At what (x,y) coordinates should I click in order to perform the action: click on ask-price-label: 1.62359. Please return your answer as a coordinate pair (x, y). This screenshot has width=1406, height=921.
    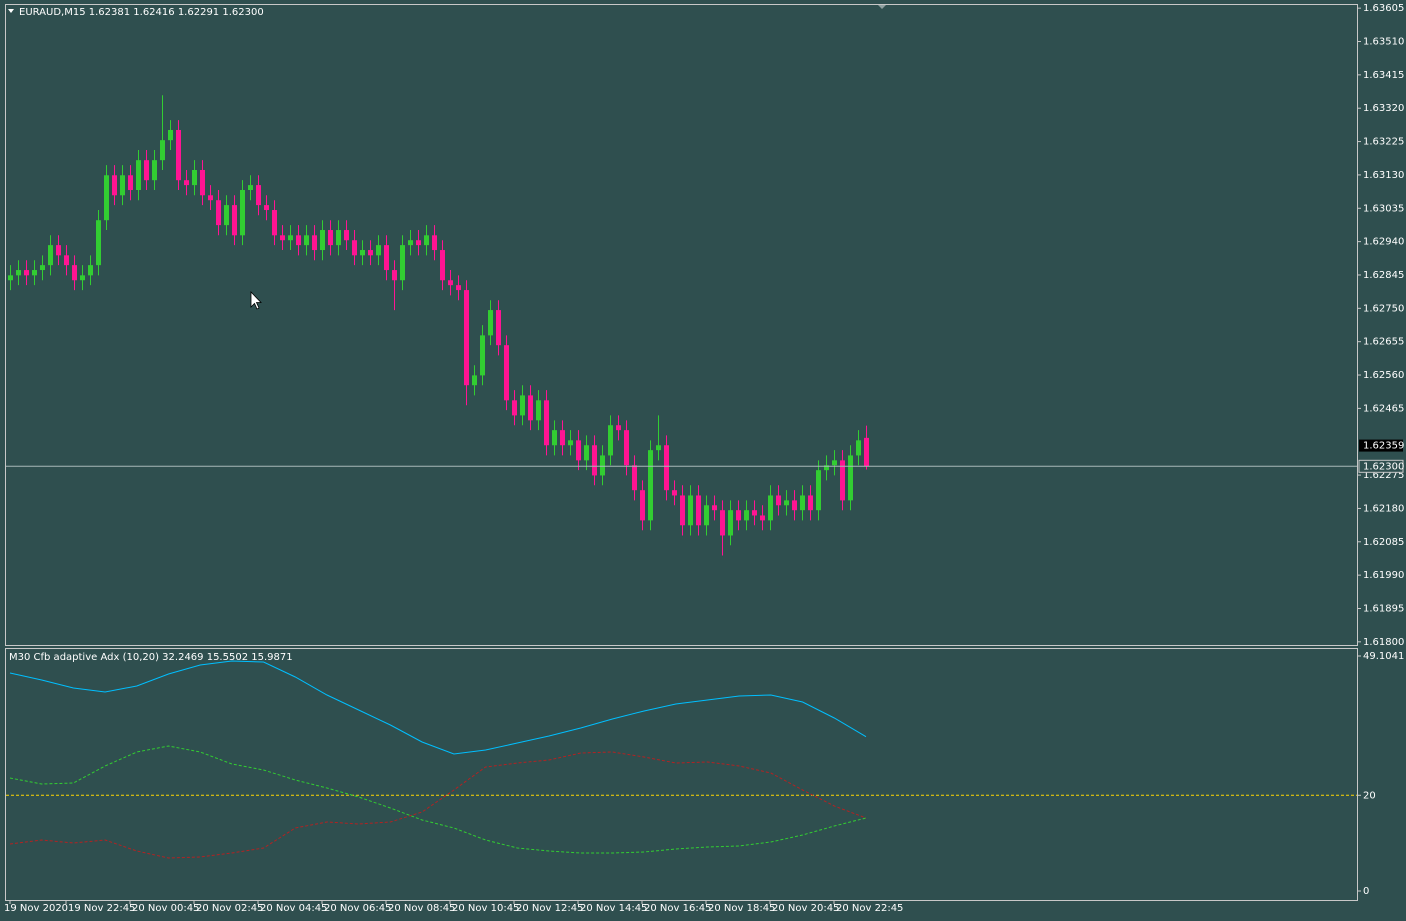
    Looking at the image, I should click on (1383, 446).